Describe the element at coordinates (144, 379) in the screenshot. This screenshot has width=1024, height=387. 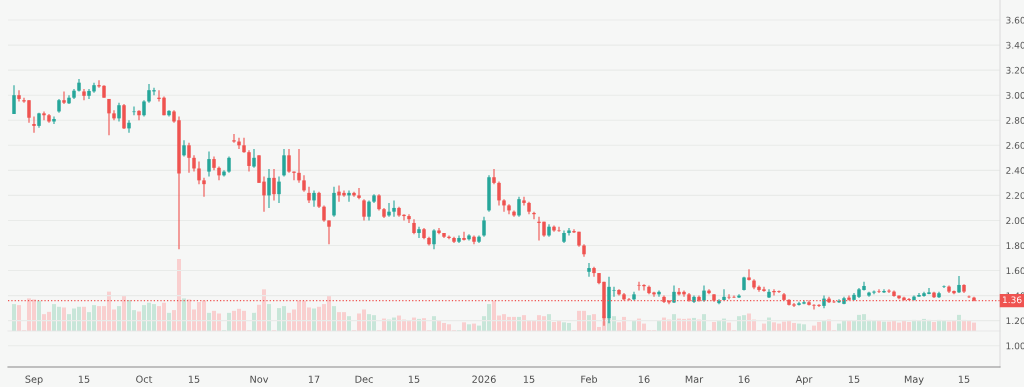
I see `x-tick-label: Oct` at that location.